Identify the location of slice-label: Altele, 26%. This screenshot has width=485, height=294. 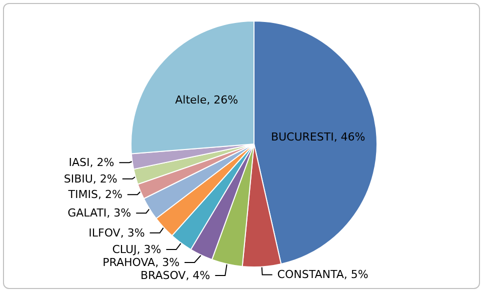
(206, 100).